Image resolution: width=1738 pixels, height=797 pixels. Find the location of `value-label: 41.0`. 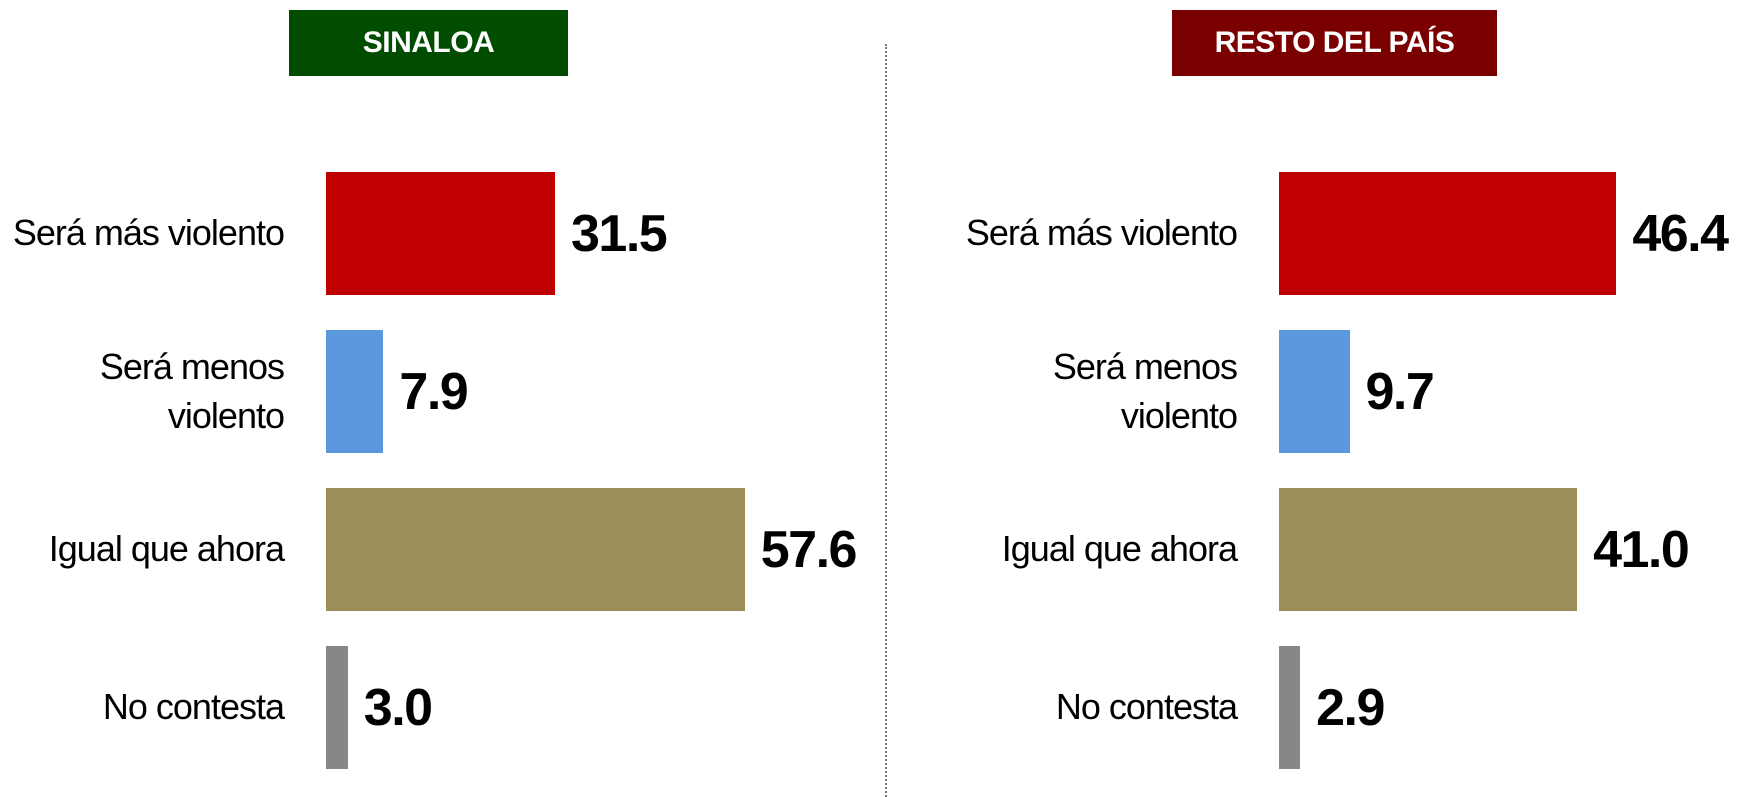

value-label: 41.0 is located at coordinates (1641, 549).